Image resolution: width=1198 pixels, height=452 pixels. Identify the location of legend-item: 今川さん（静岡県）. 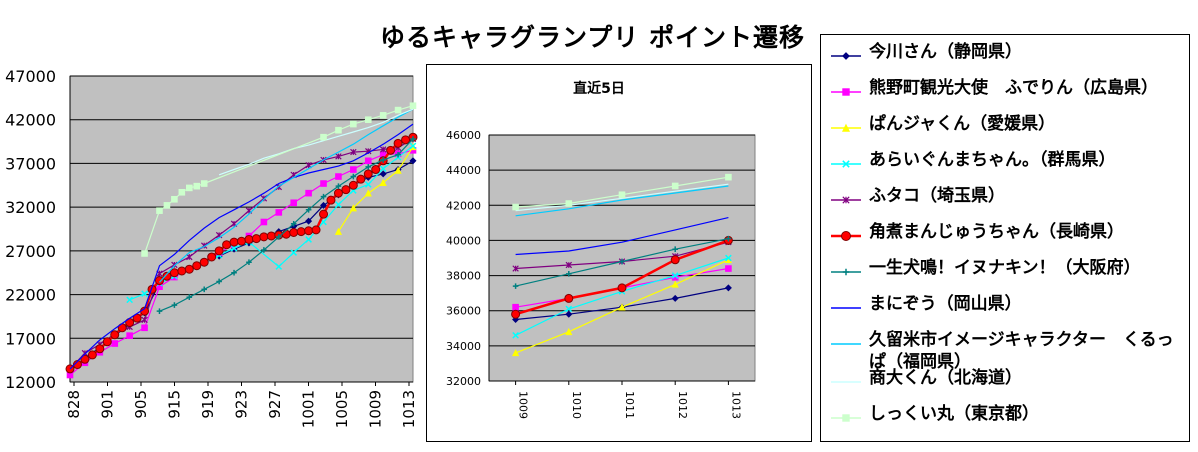
(1007, 59).